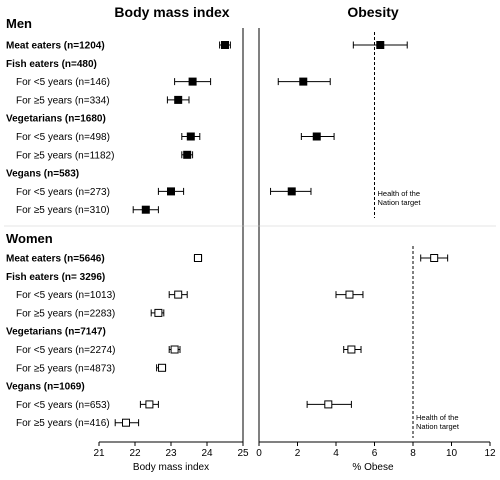  I want to click on obesity-panel-title: Obesity, so click(373, 12).